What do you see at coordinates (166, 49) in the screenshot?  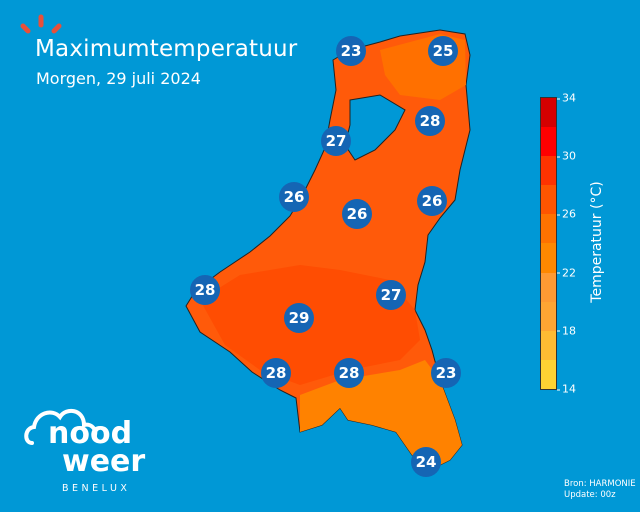 I see `page-title: Maximumtemperatuur` at bounding box center [166, 49].